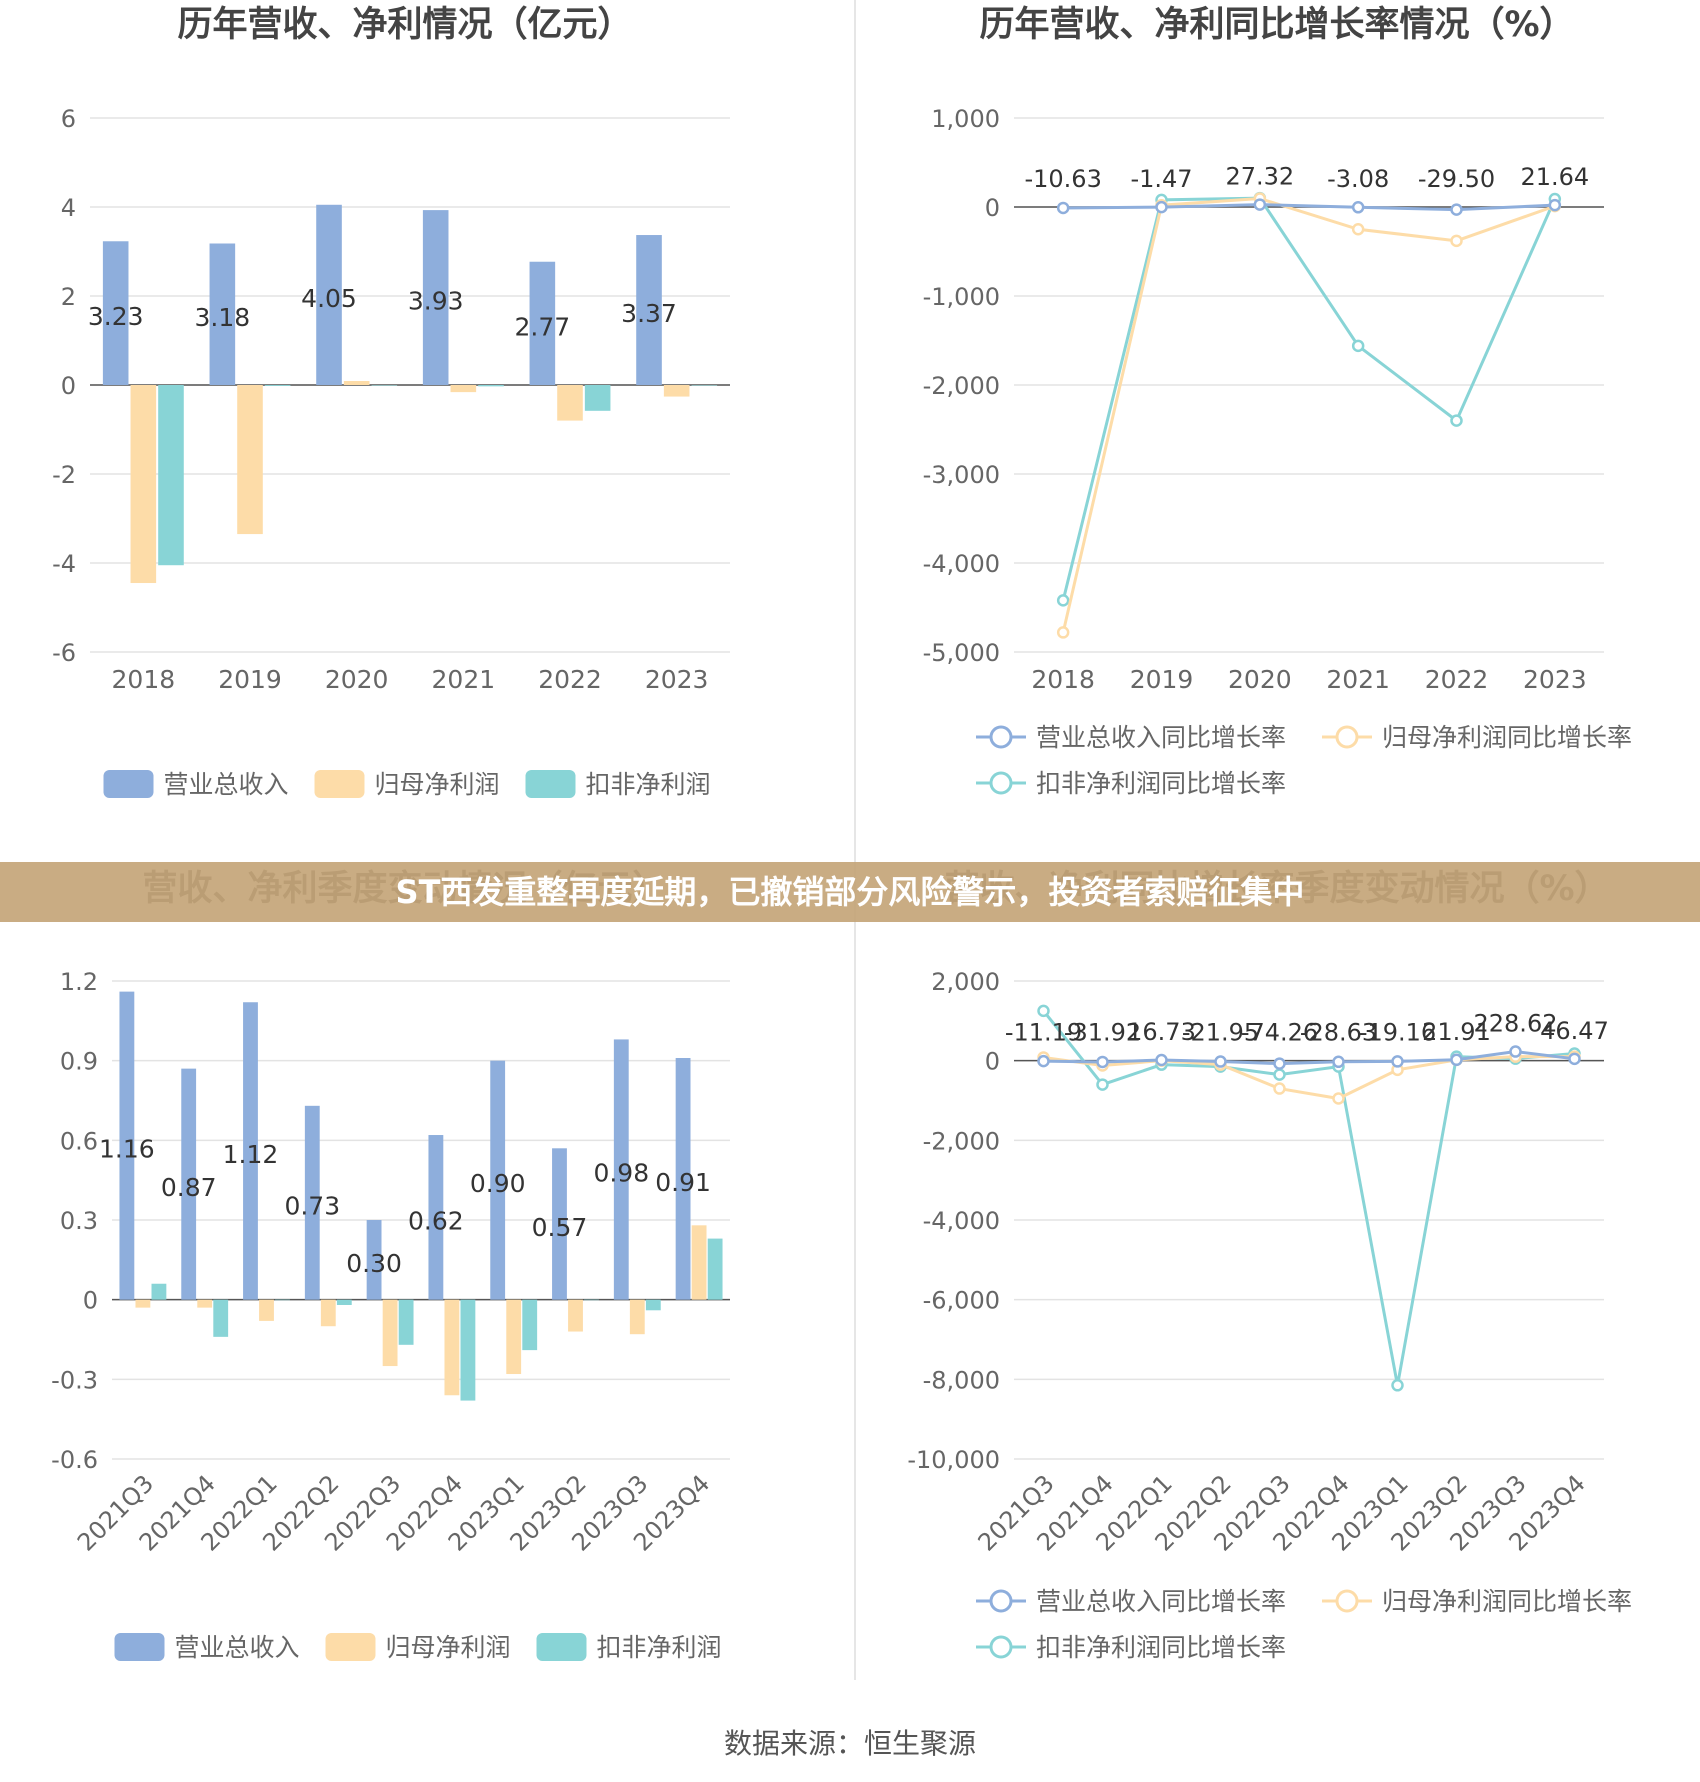 The height and width of the screenshot is (1782, 1700). What do you see at coordinates (223, 317) in the screenshot?
I see `bar-data-label: 3.18` at bounding box center [223, 317].